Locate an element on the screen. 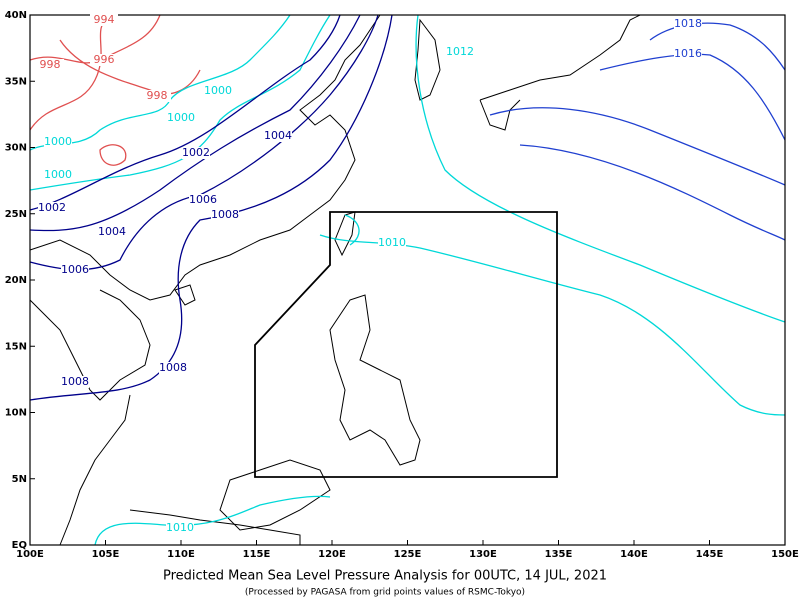 This screenshot has width=800, height=604. lat-label: 30N is located at coordinates (16, 148).